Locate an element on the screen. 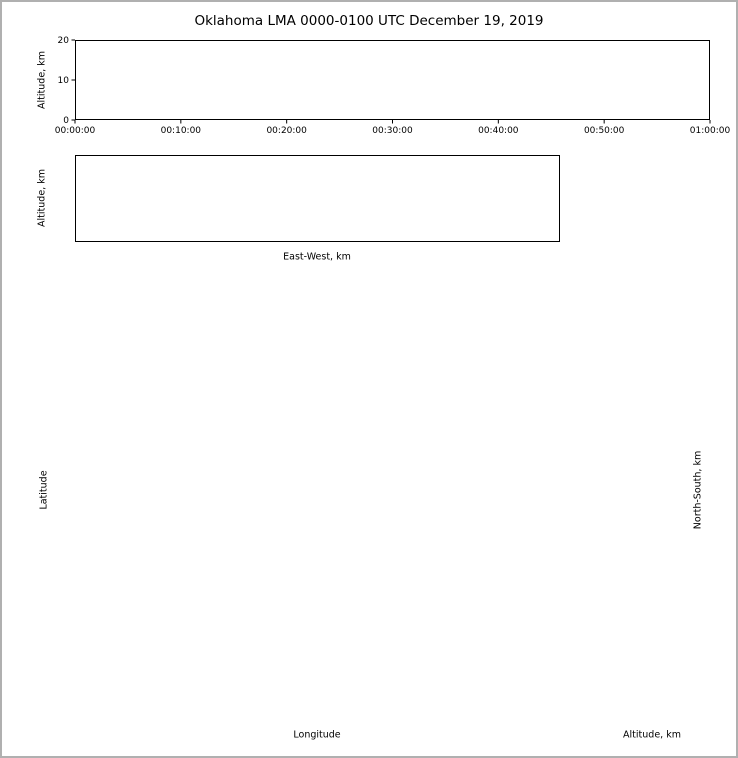 The width and height of the screenshot is (738, 758). x-axis-label-ns-panel: Altitude, km is located at coordinates (652, 735).